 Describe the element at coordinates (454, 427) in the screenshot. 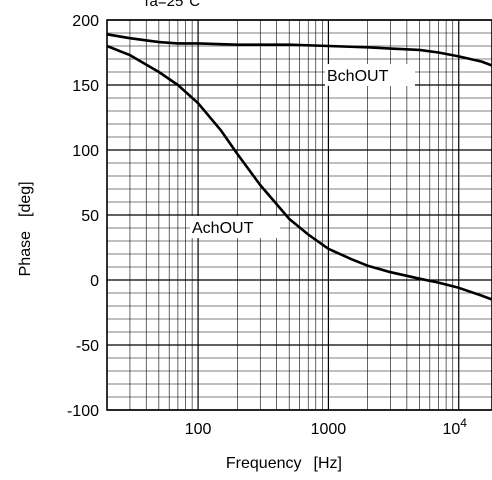

I see `x-tick-label: 10⁴` at that location.